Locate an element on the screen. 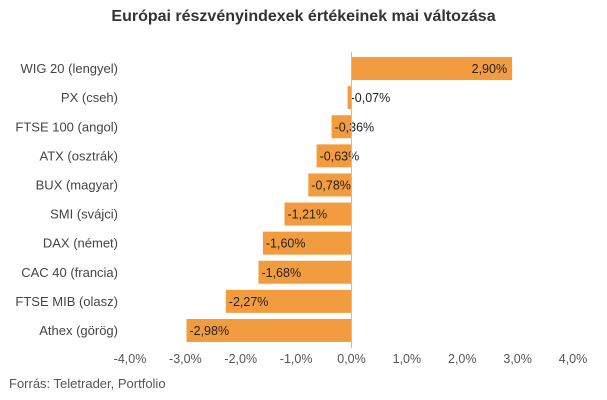  value-label: -1,60% is located at coordinates (286, 244).